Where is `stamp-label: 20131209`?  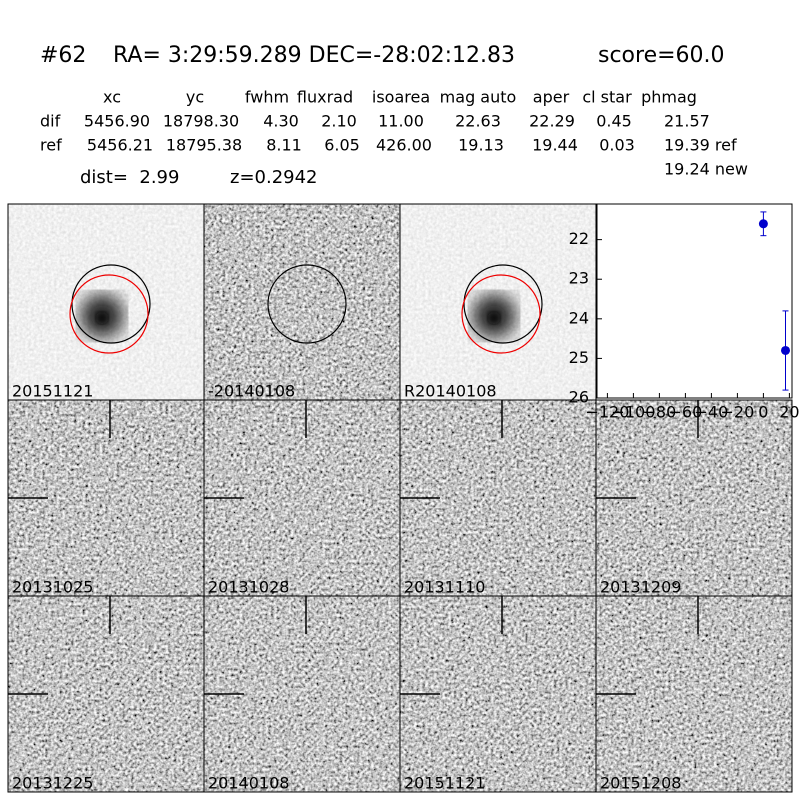 stamp-label: 20131209 is located at coordinates (640, 587).